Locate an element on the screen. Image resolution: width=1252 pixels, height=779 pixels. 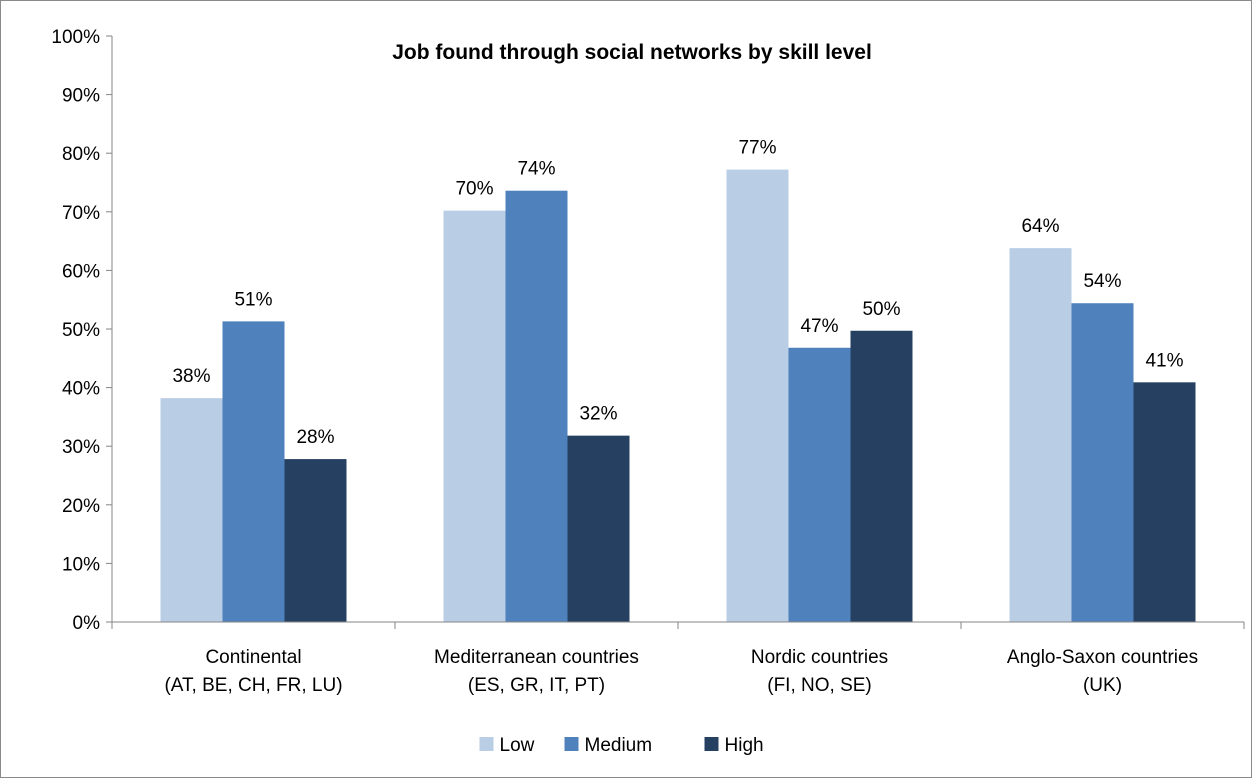
y-tick-label: 70% is located at coordinates (81, 213).